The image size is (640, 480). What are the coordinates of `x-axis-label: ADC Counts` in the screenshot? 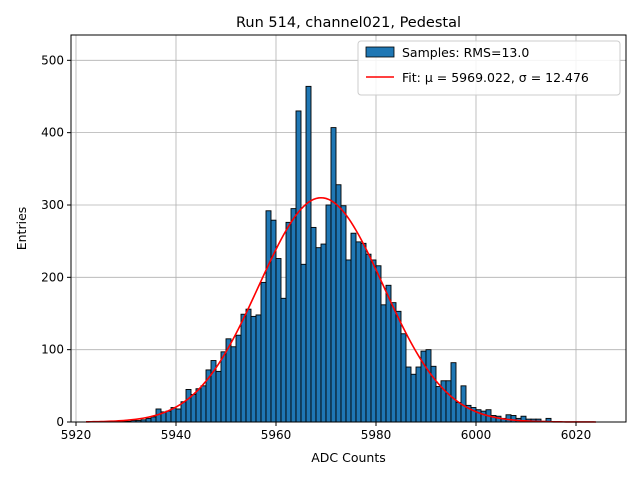 It's located at (348, 457).